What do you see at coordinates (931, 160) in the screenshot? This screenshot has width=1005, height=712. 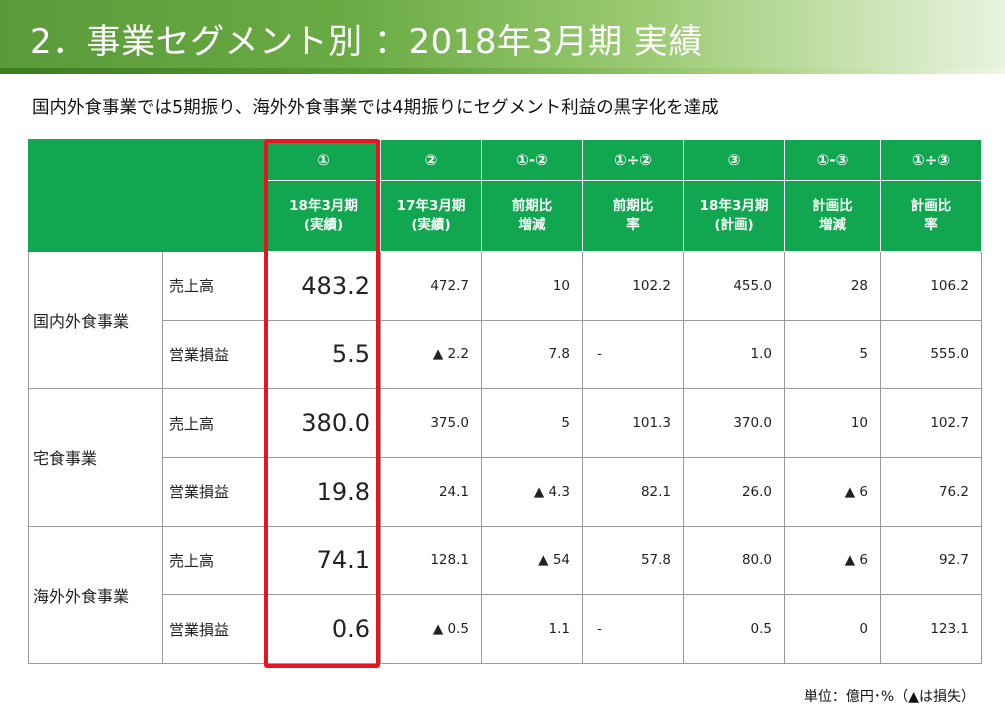 I see `col-number: ①÷③` at bounding box center [931, 160].